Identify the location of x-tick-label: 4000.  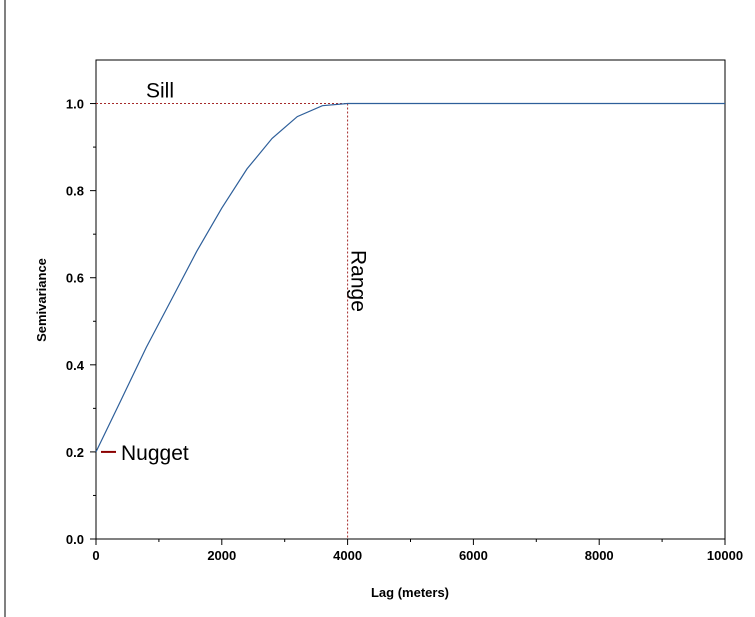
(347, 555).